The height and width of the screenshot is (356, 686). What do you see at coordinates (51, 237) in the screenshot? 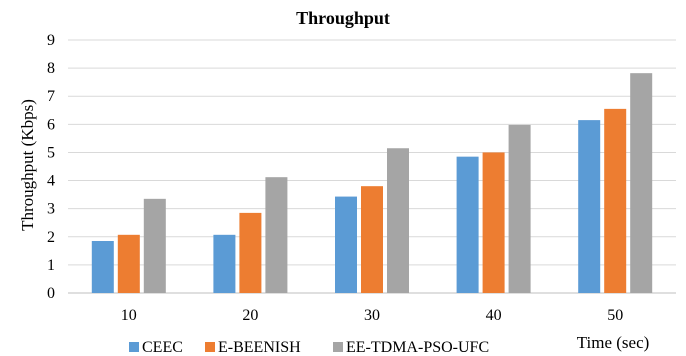
I see `y-tick-label: 2` at bounding box center [51, 237].